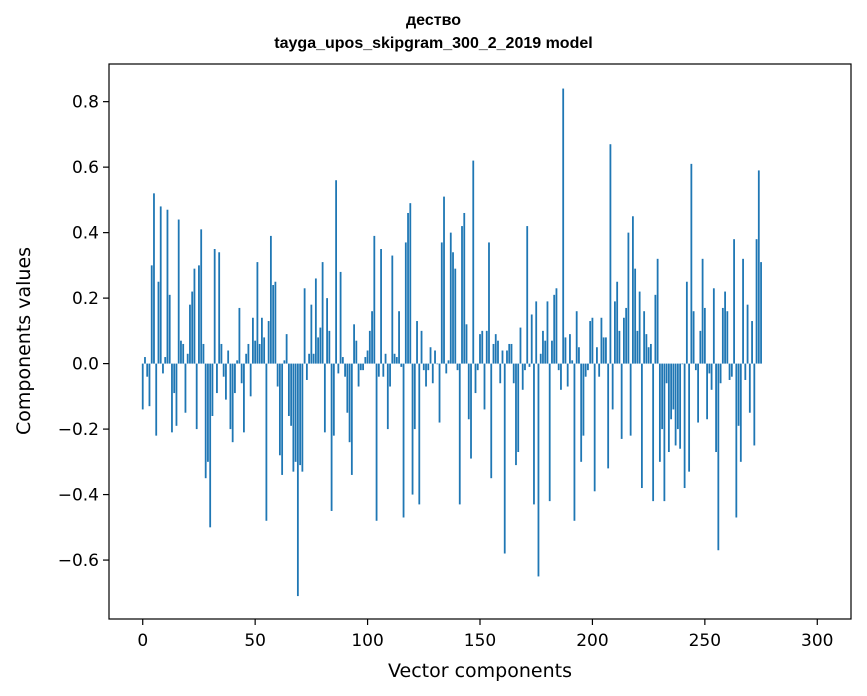 The width and height of the screenshot is (867, 696). Describe the element at coordinates (83, 332) in the screenshot. I see `y-ticks-group: −0.6 −0.4 −0.2 0.0 0.2 0.4 0.6 0.8` at that location.